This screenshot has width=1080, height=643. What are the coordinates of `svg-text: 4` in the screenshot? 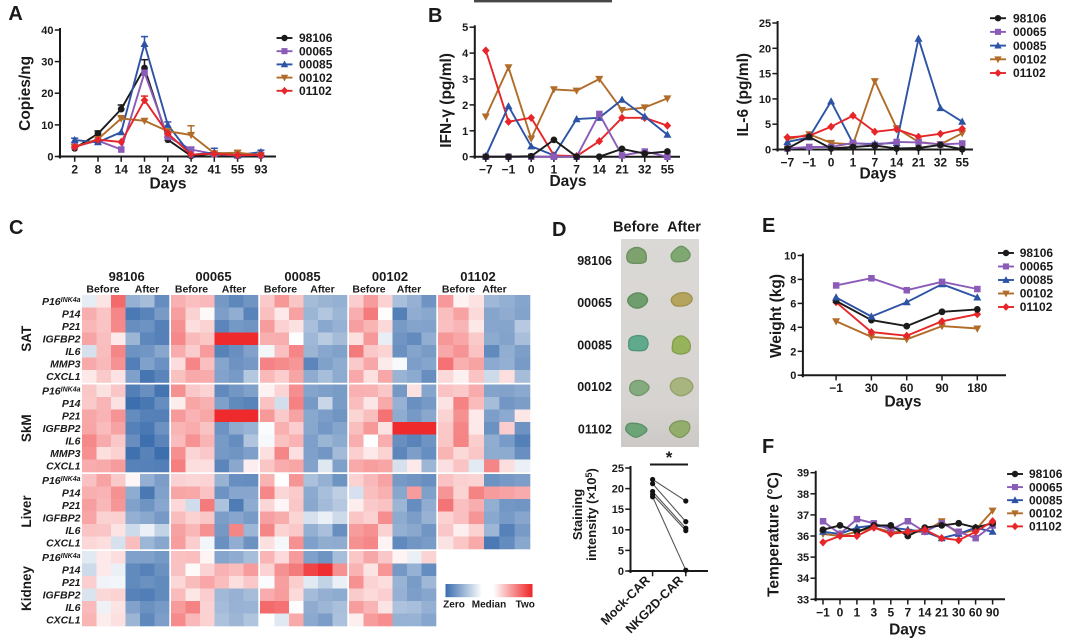 It's located at (793, 328).